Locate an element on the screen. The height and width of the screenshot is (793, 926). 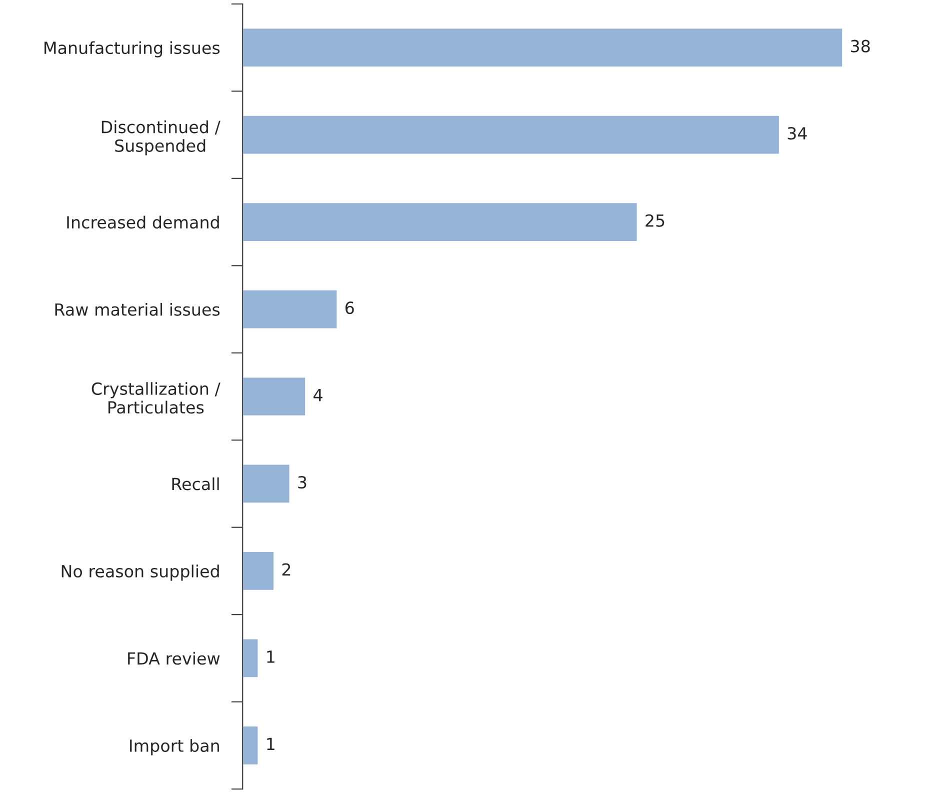
data-label: 34 is located at coordinates (797, 133).